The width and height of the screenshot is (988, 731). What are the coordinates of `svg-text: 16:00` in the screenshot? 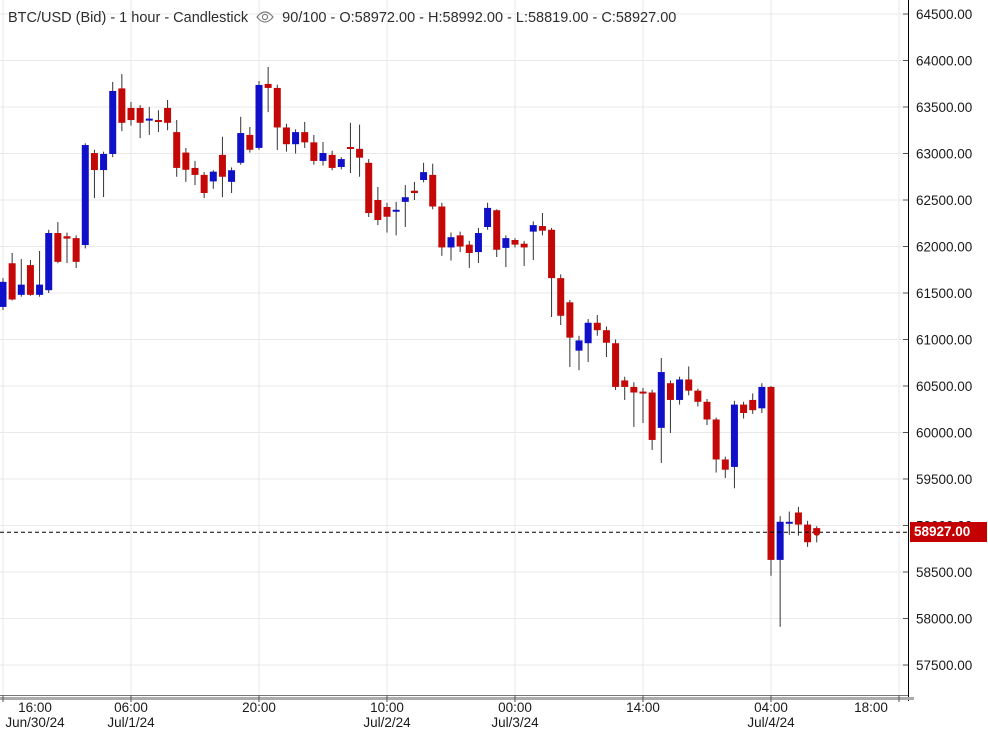 It's located at (35, 707).